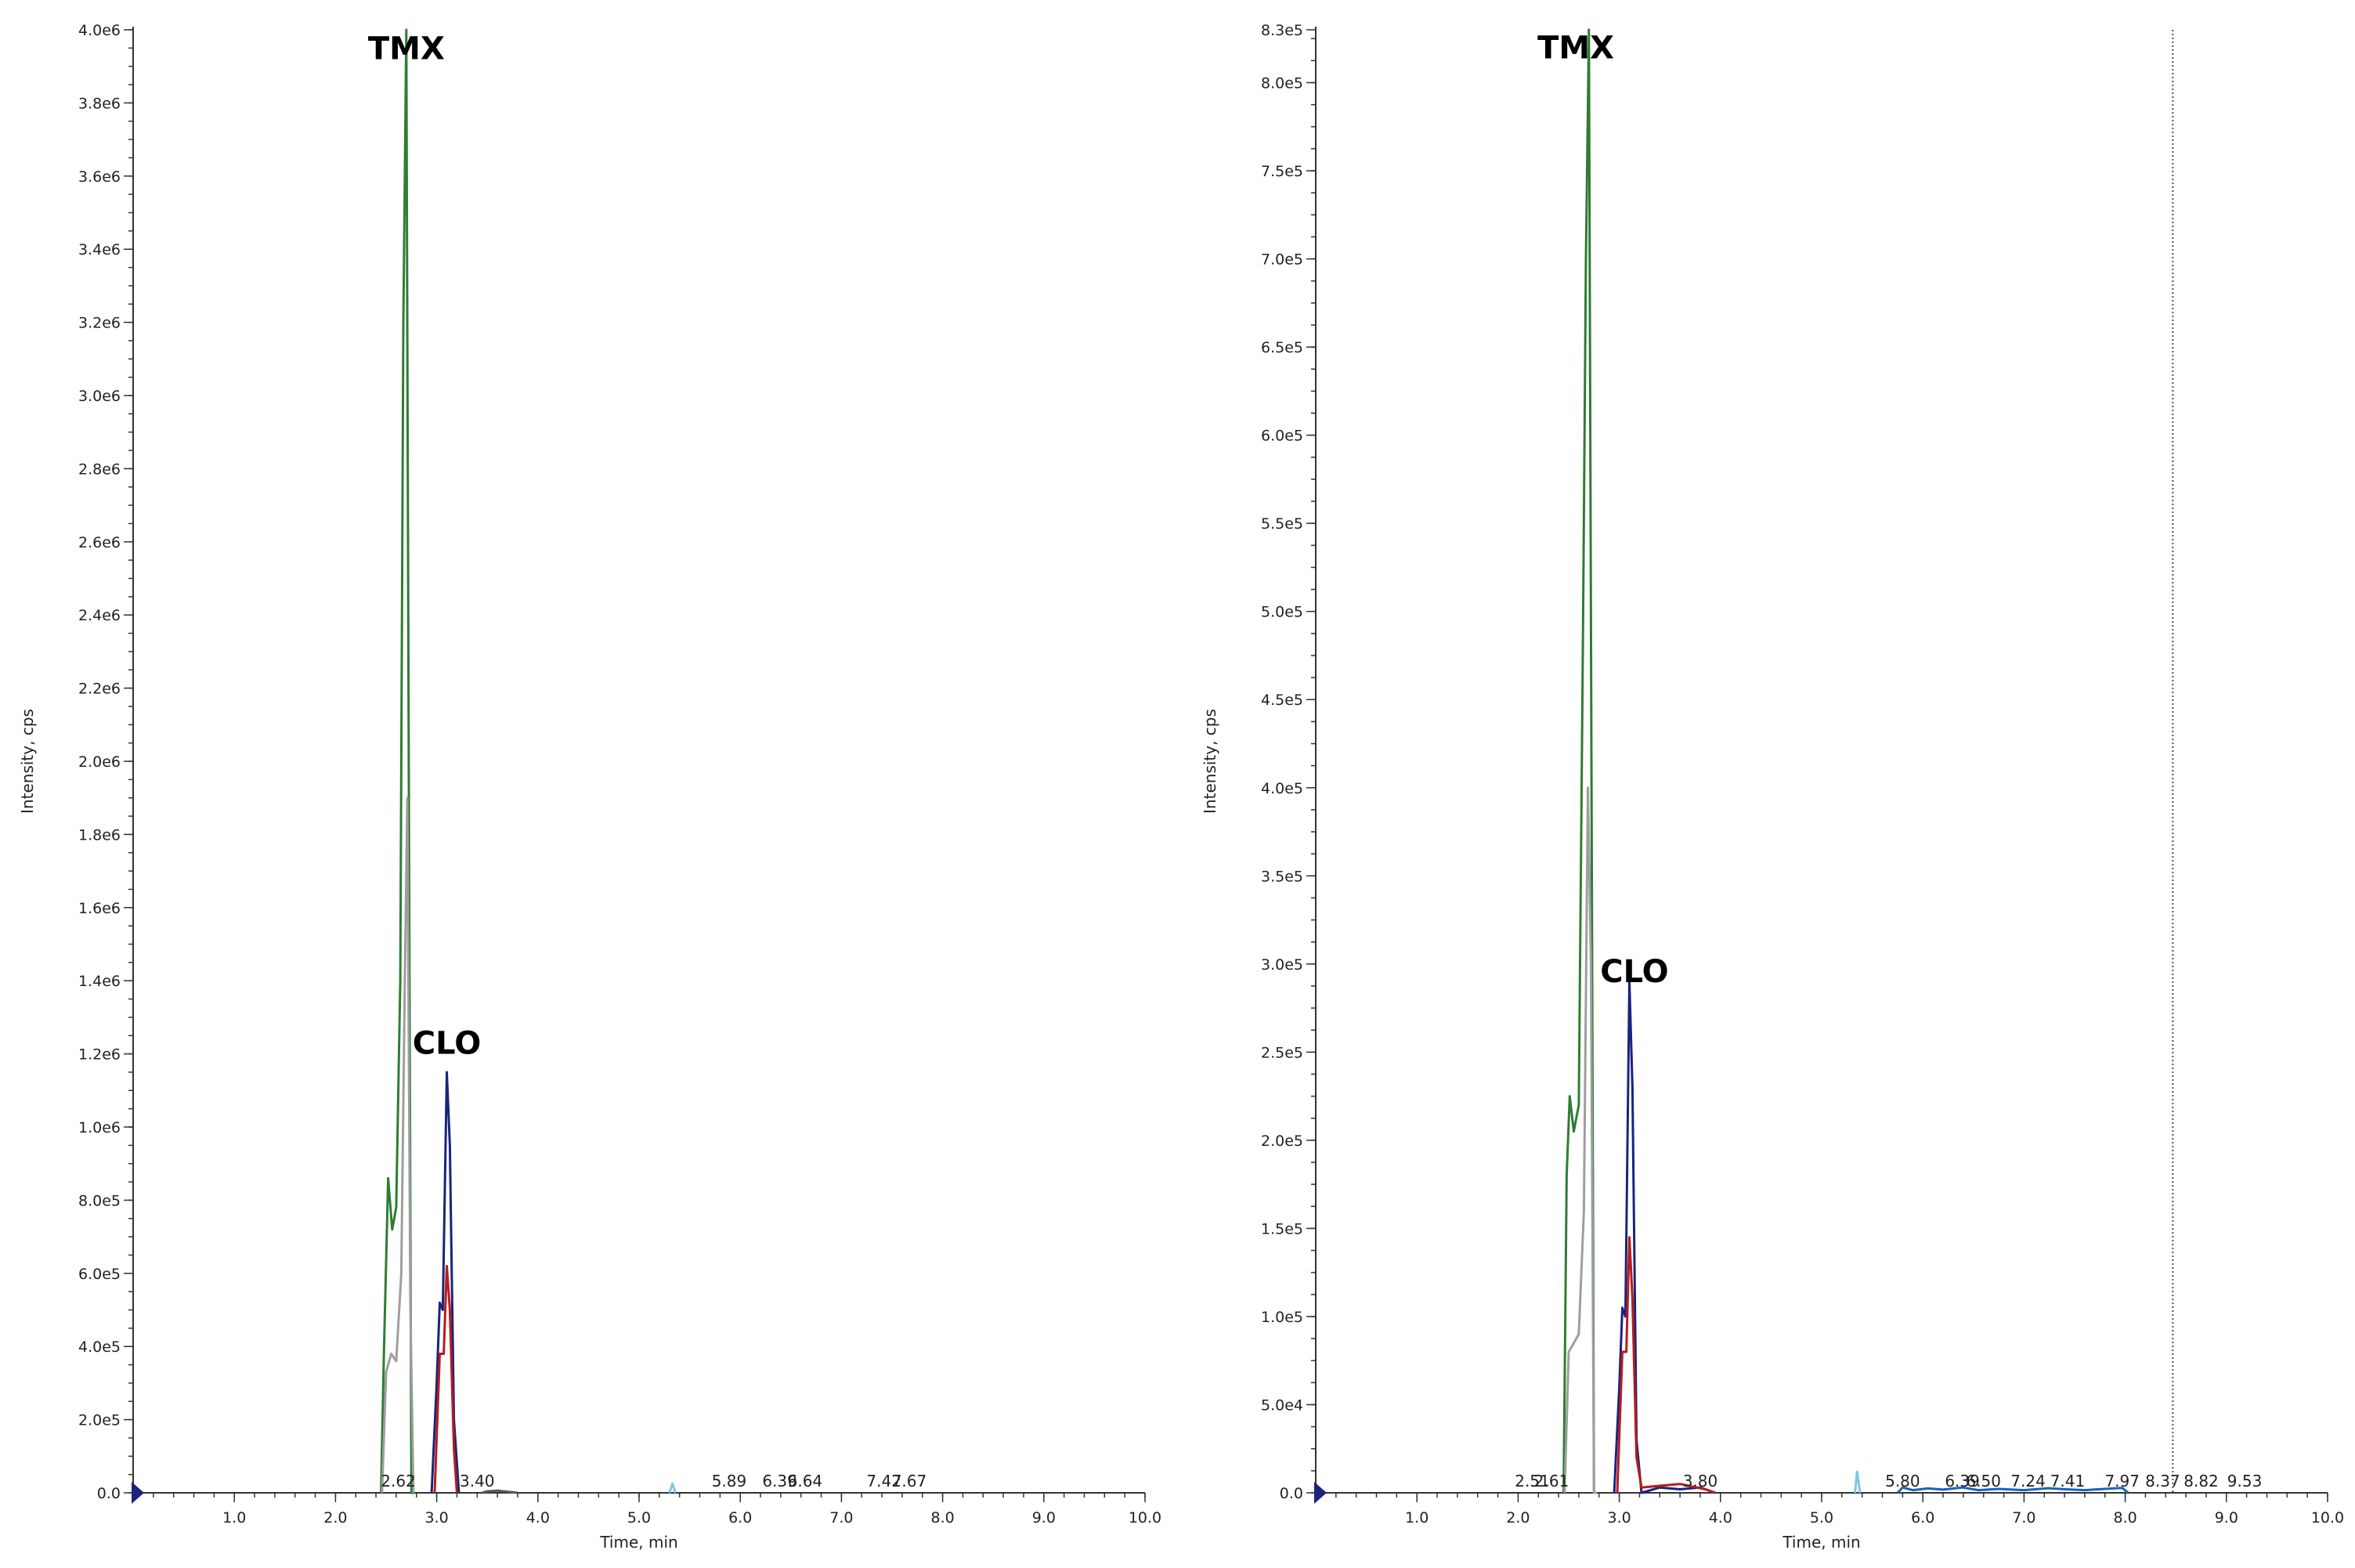  What do you see at coordinates (2028, 1481) in the screenshot?
I see `peak-label: 7.24` at bounding box center [2028, 1481].